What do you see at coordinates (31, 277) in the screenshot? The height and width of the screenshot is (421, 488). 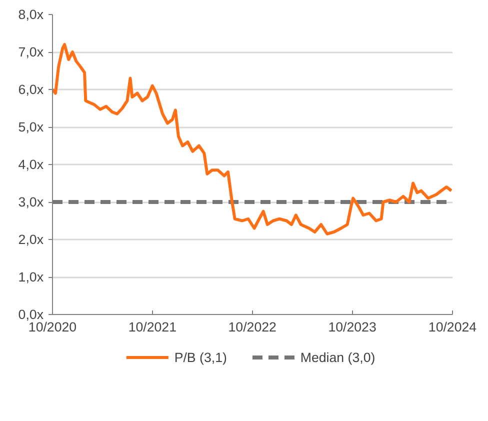 I see `y-tick-label: 1,0x` at bounding box center [31, 277].